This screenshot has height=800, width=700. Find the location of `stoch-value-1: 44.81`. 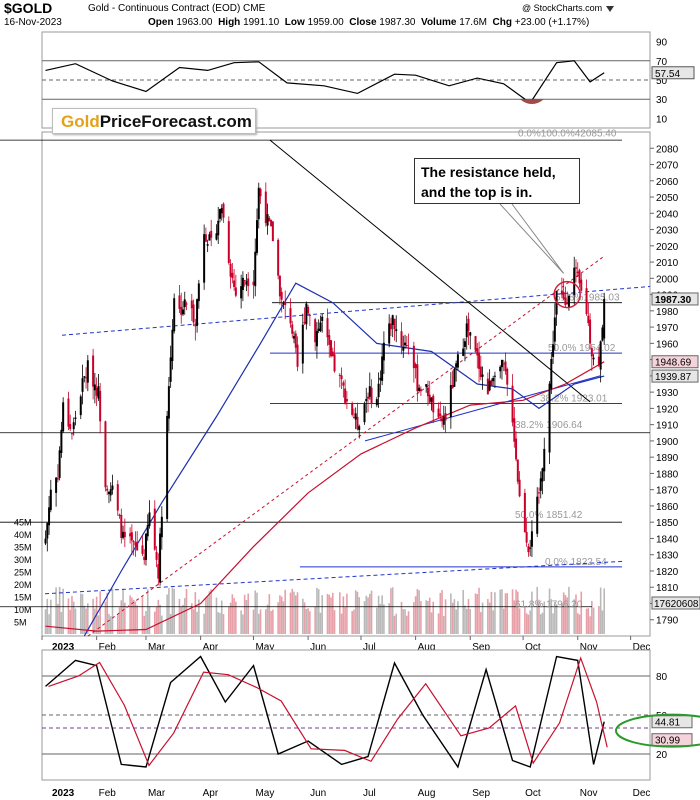

stoch-value-1: 44.81 is located at coordinates (667, 723).